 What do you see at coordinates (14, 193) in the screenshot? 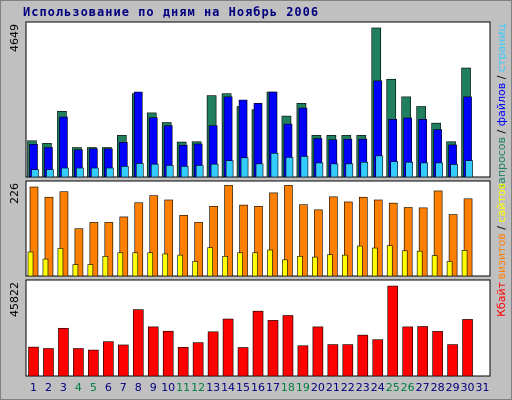
I see `y-max-label-2: 226` at bounding box center [14, 193].